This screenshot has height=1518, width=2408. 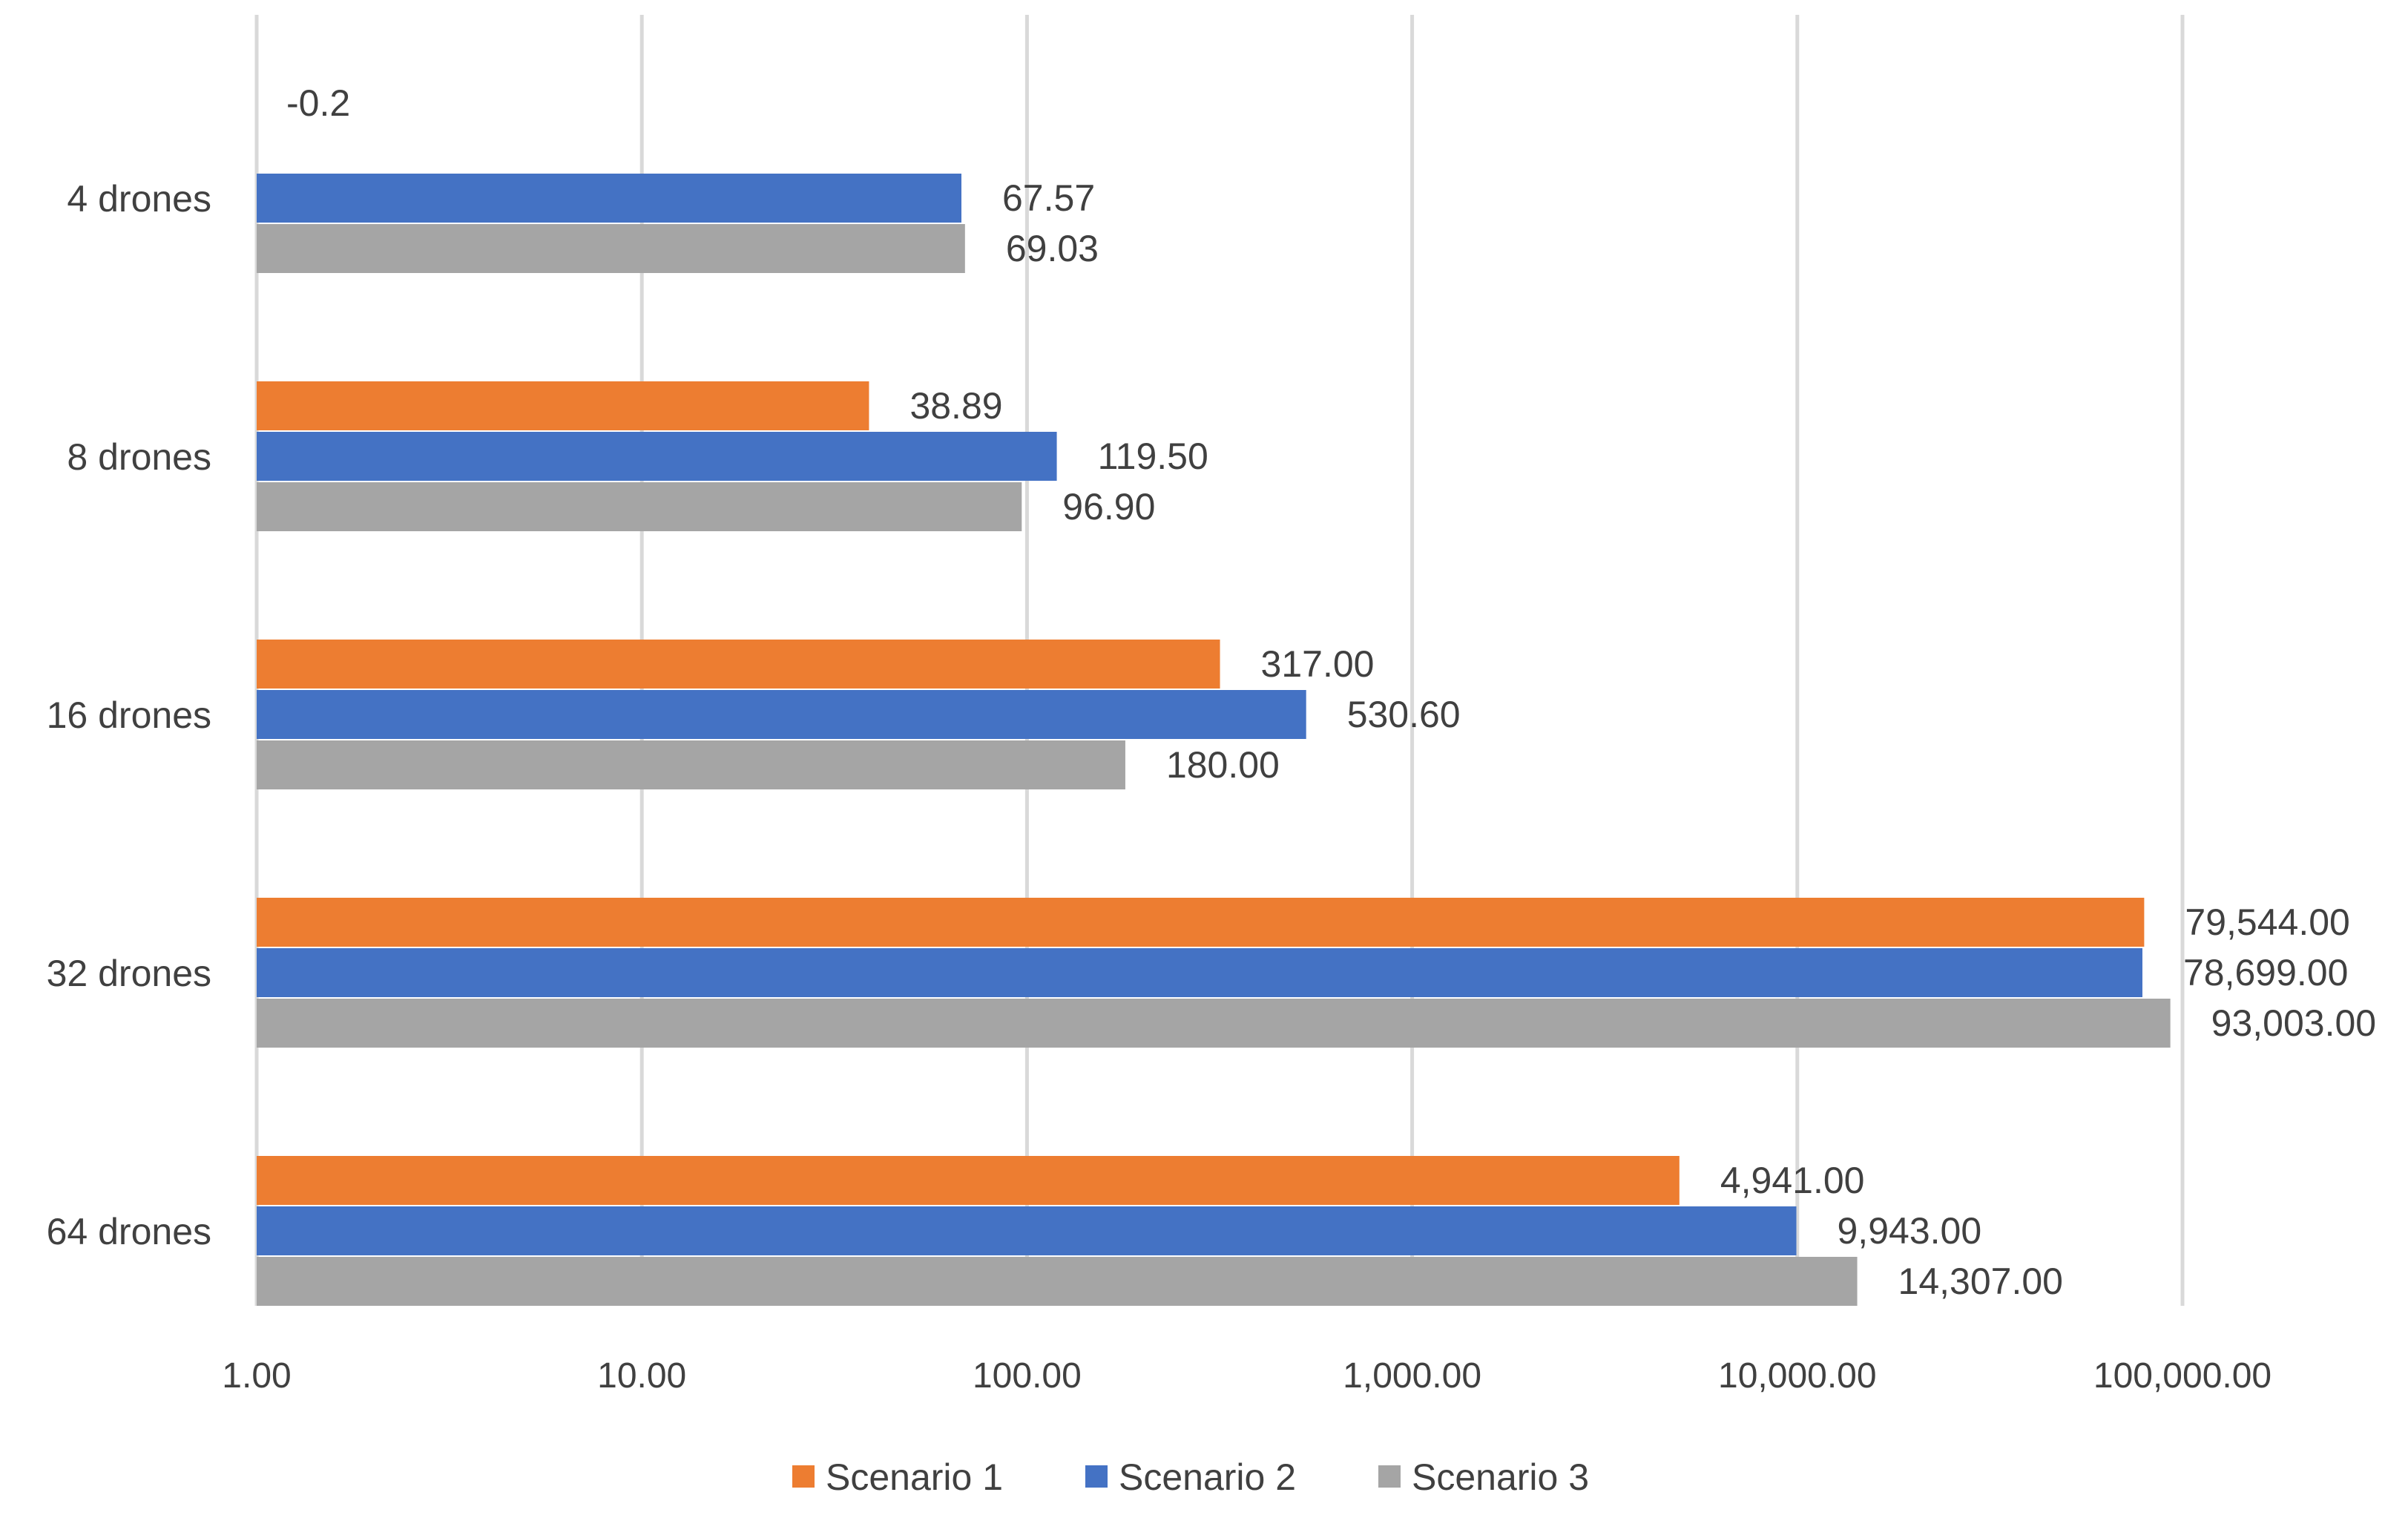 What do you see at coordinates (1057, 1281) in the screenshot?
I see `bar-scenario-3-64-drones` at bounding box center [1057, 1281].